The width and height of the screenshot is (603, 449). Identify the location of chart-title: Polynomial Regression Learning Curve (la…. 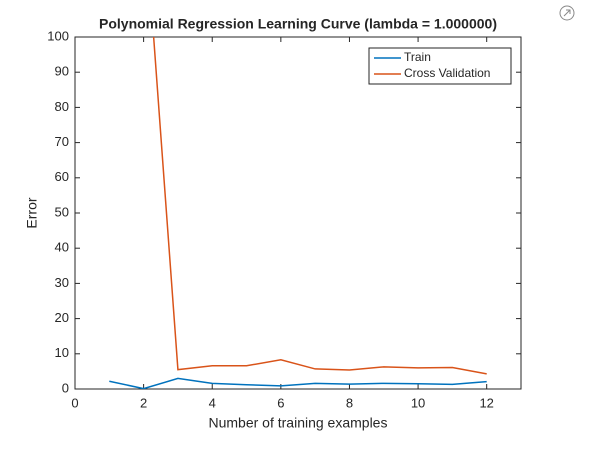
(298, 24).